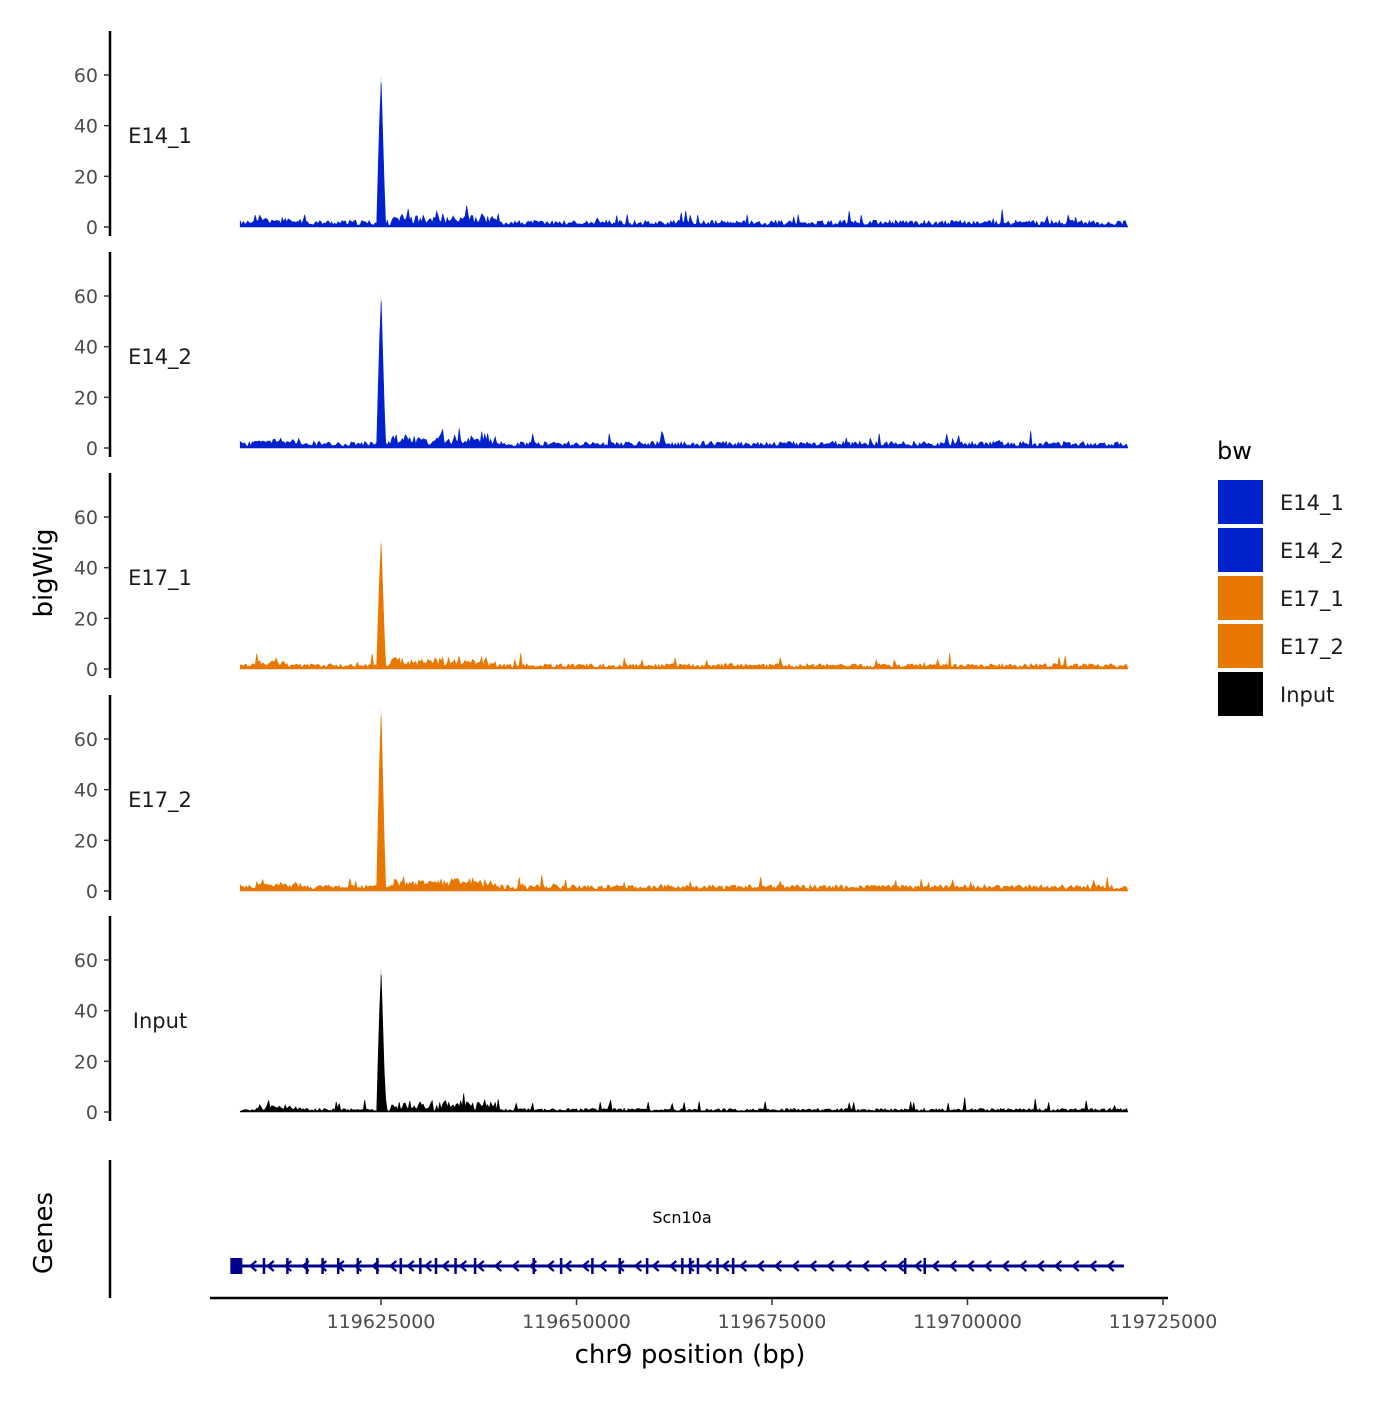 This screenshot has width=1400, height=1404. What do you see at coordinates (44, 572) in the screenshot?
I see `y-axis-title: bigWig` at bounding box center [44, 572].